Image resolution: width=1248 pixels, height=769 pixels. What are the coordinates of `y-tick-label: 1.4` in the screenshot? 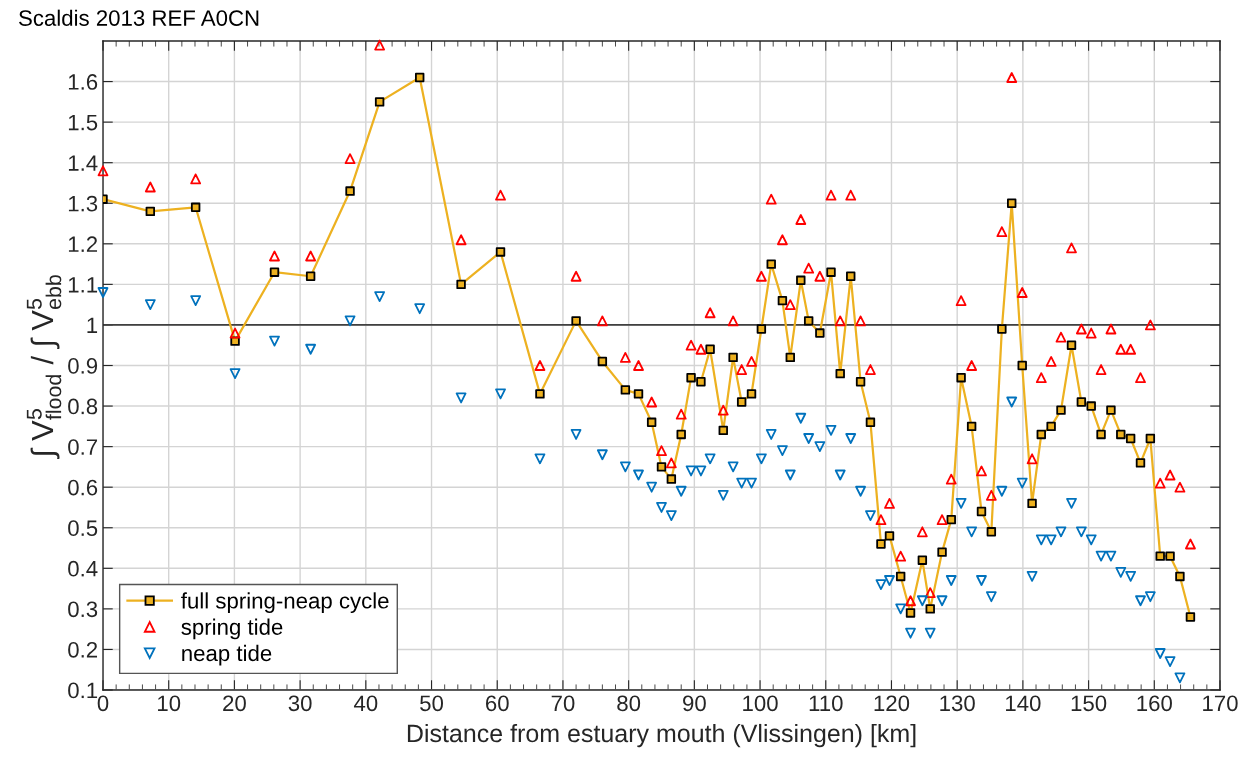 It's located at (83, 163).